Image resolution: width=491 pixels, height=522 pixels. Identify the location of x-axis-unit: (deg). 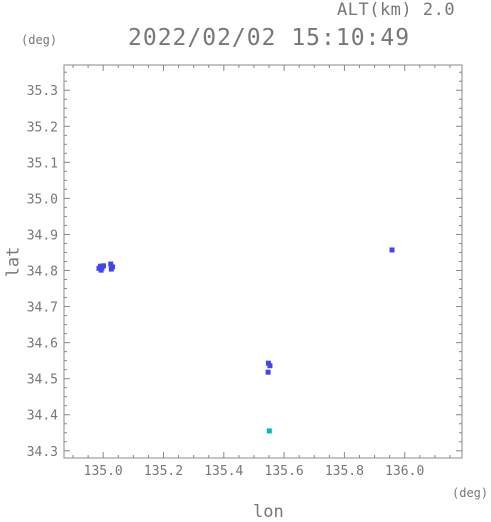
(470, 493).